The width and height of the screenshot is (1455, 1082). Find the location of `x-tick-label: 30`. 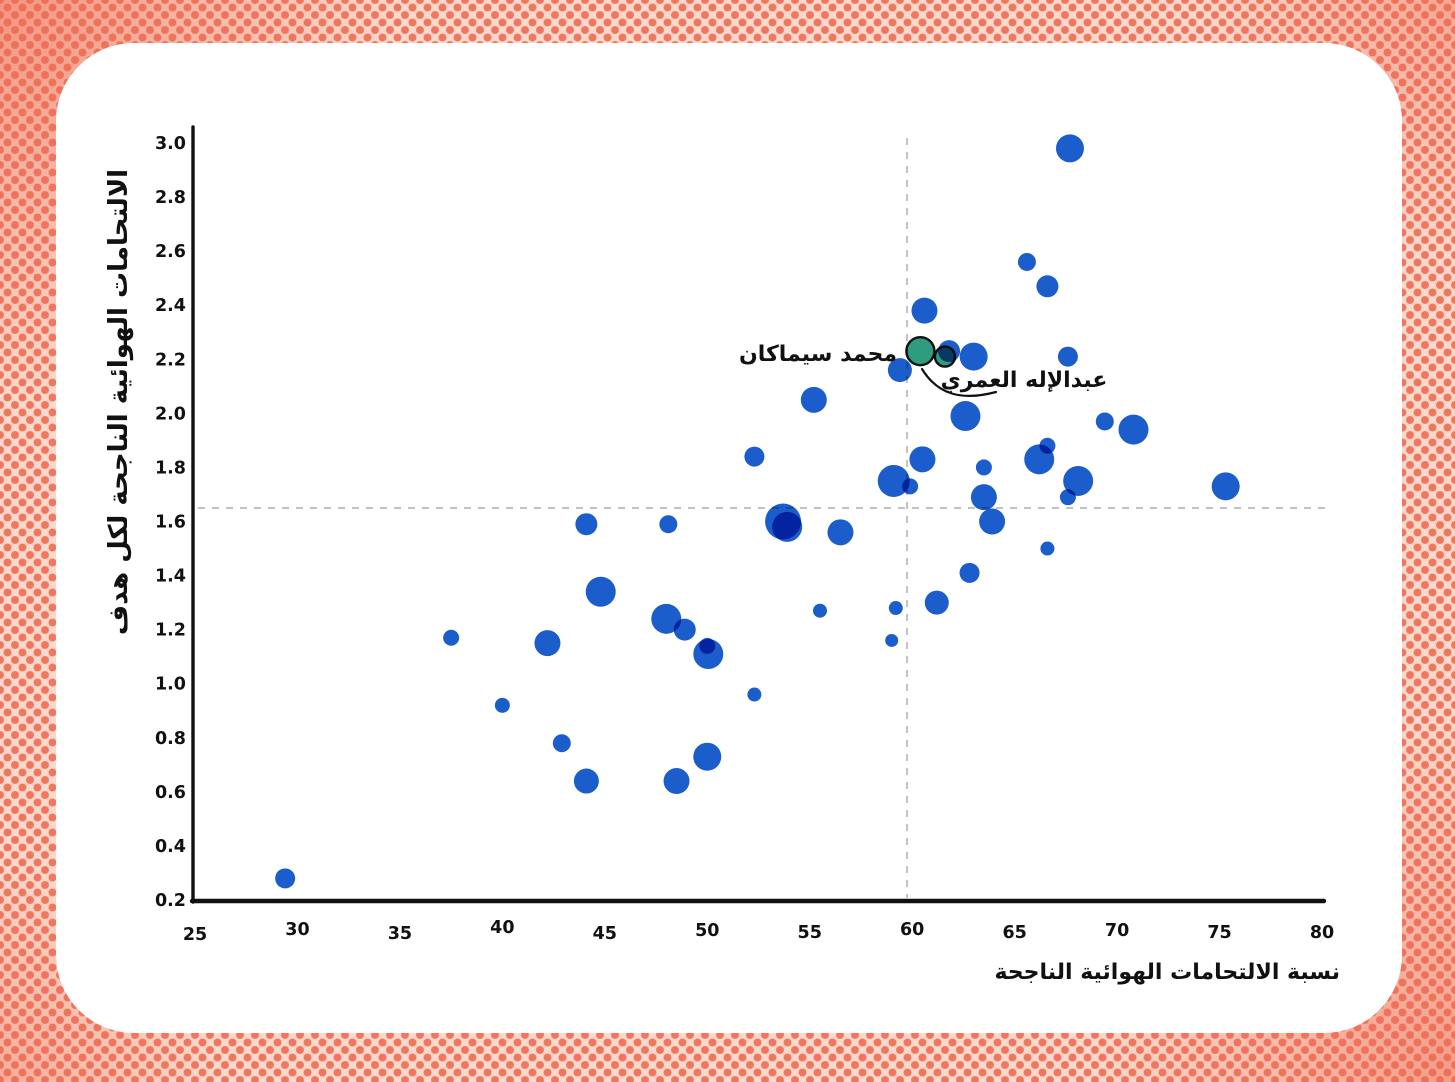

x-tick-label: 30 is located at coordinates (297, 930).